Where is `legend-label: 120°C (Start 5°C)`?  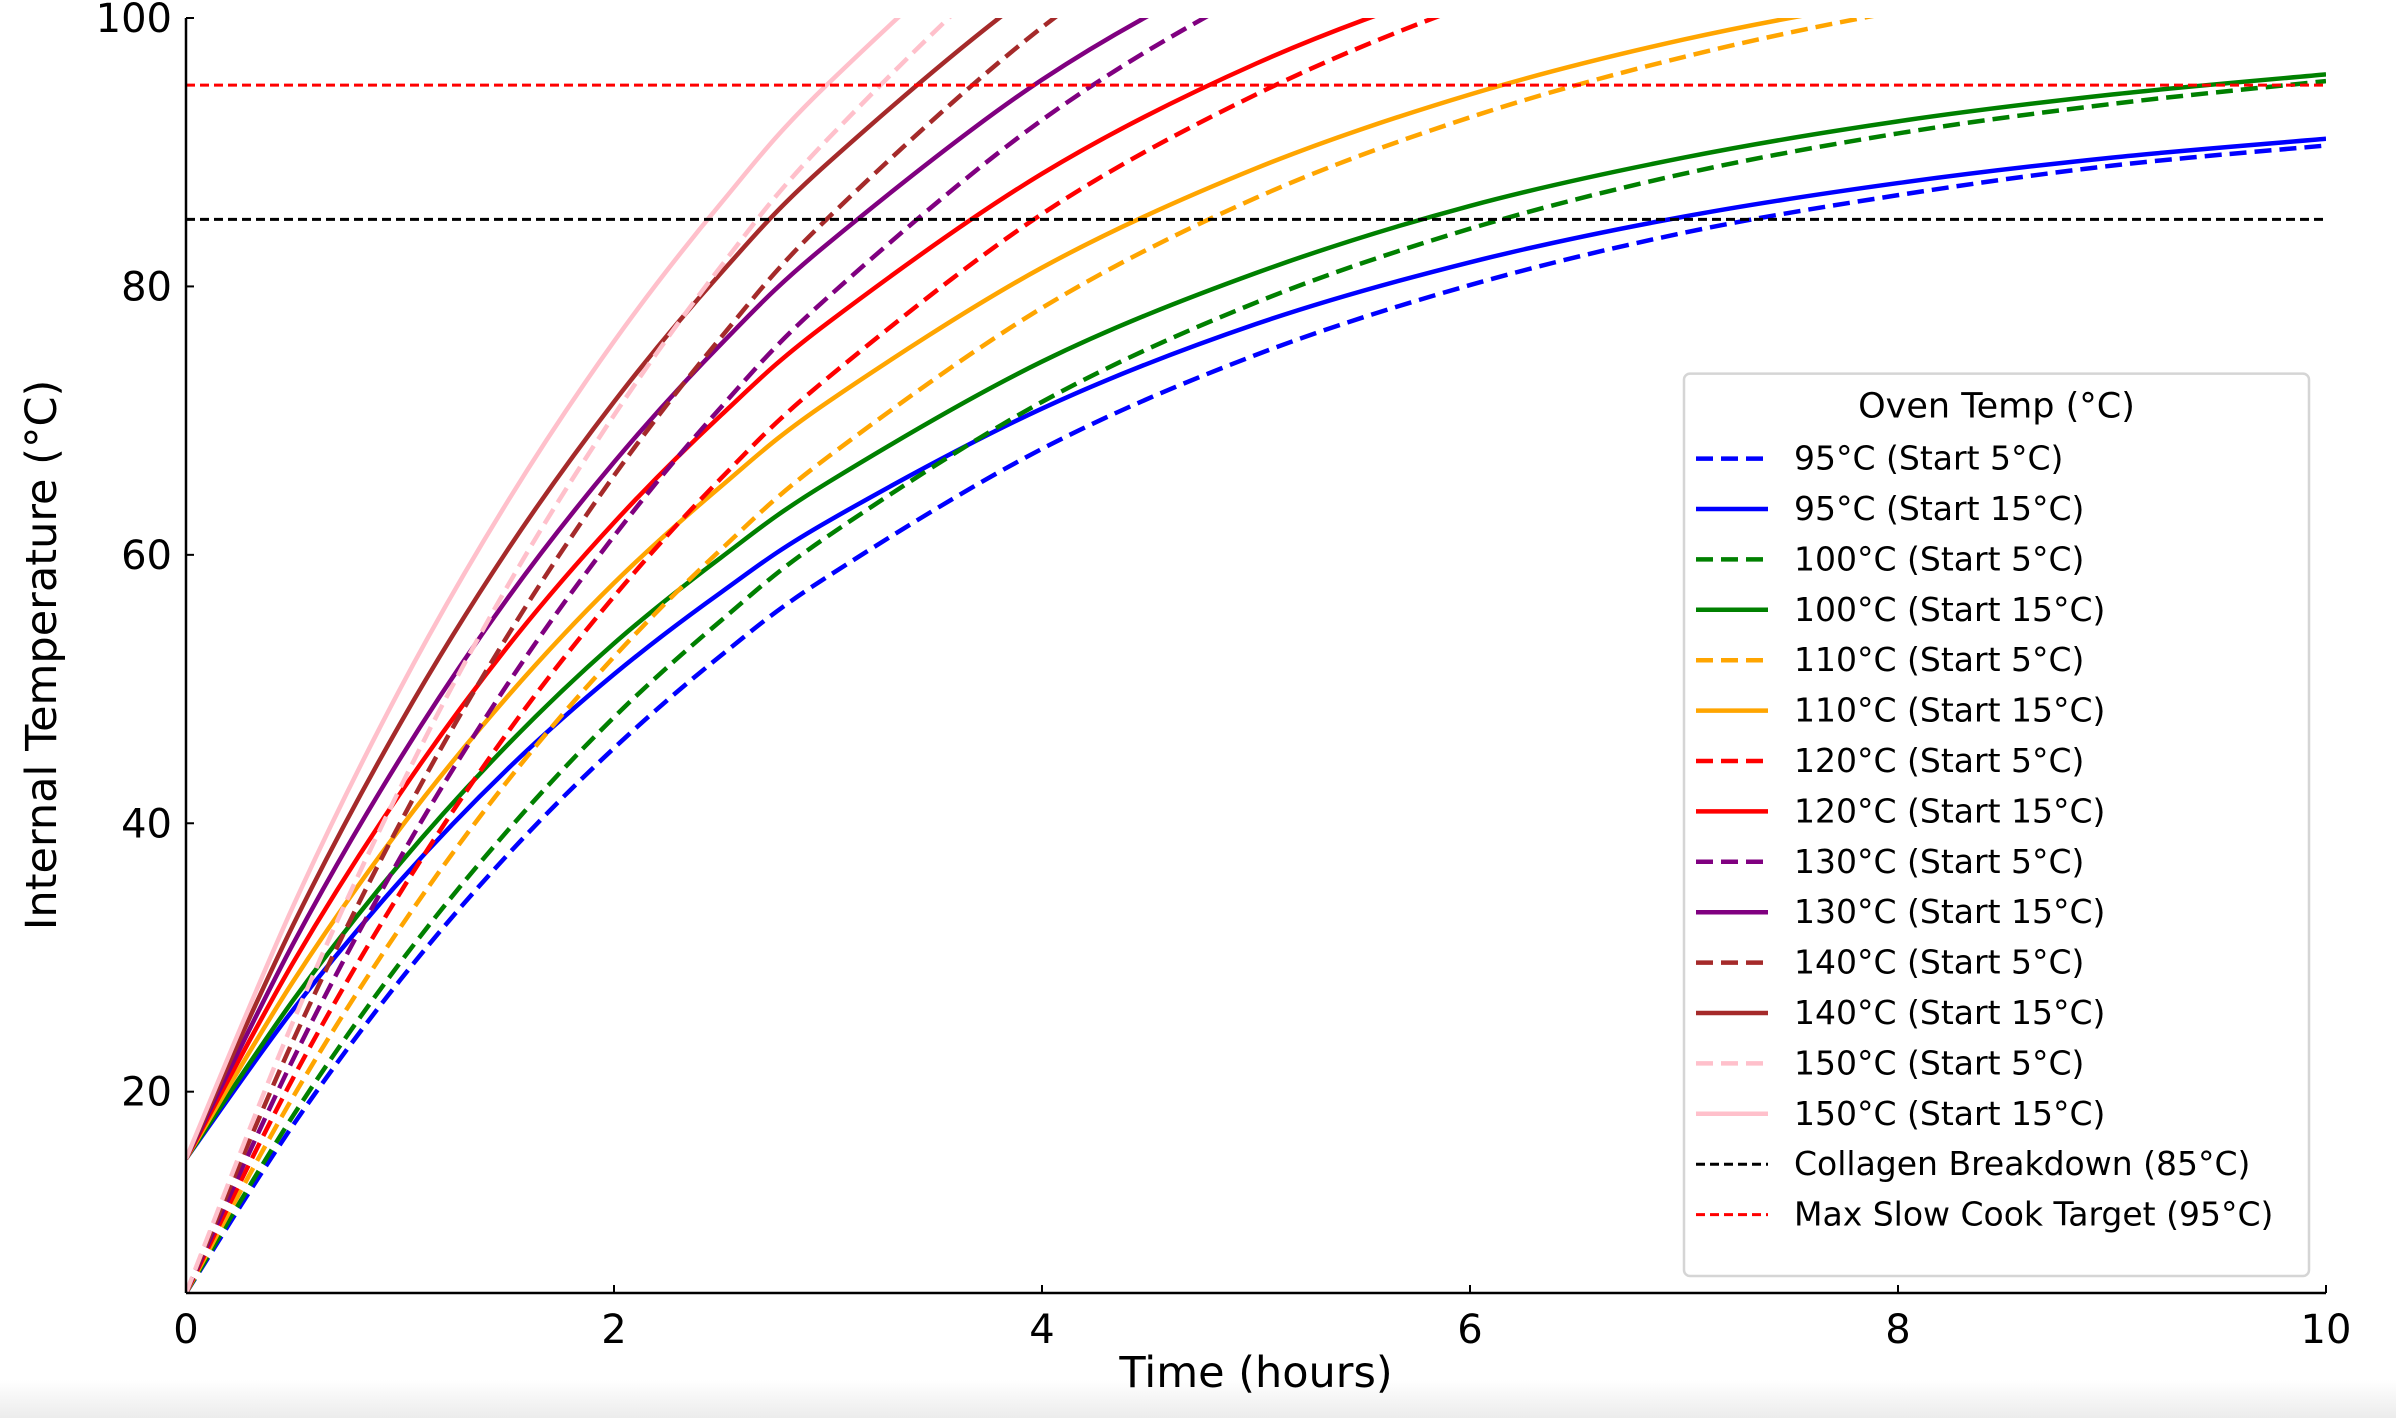
legend-label: 120°C (Start 5°C) is located at coordinates (1939, 760).